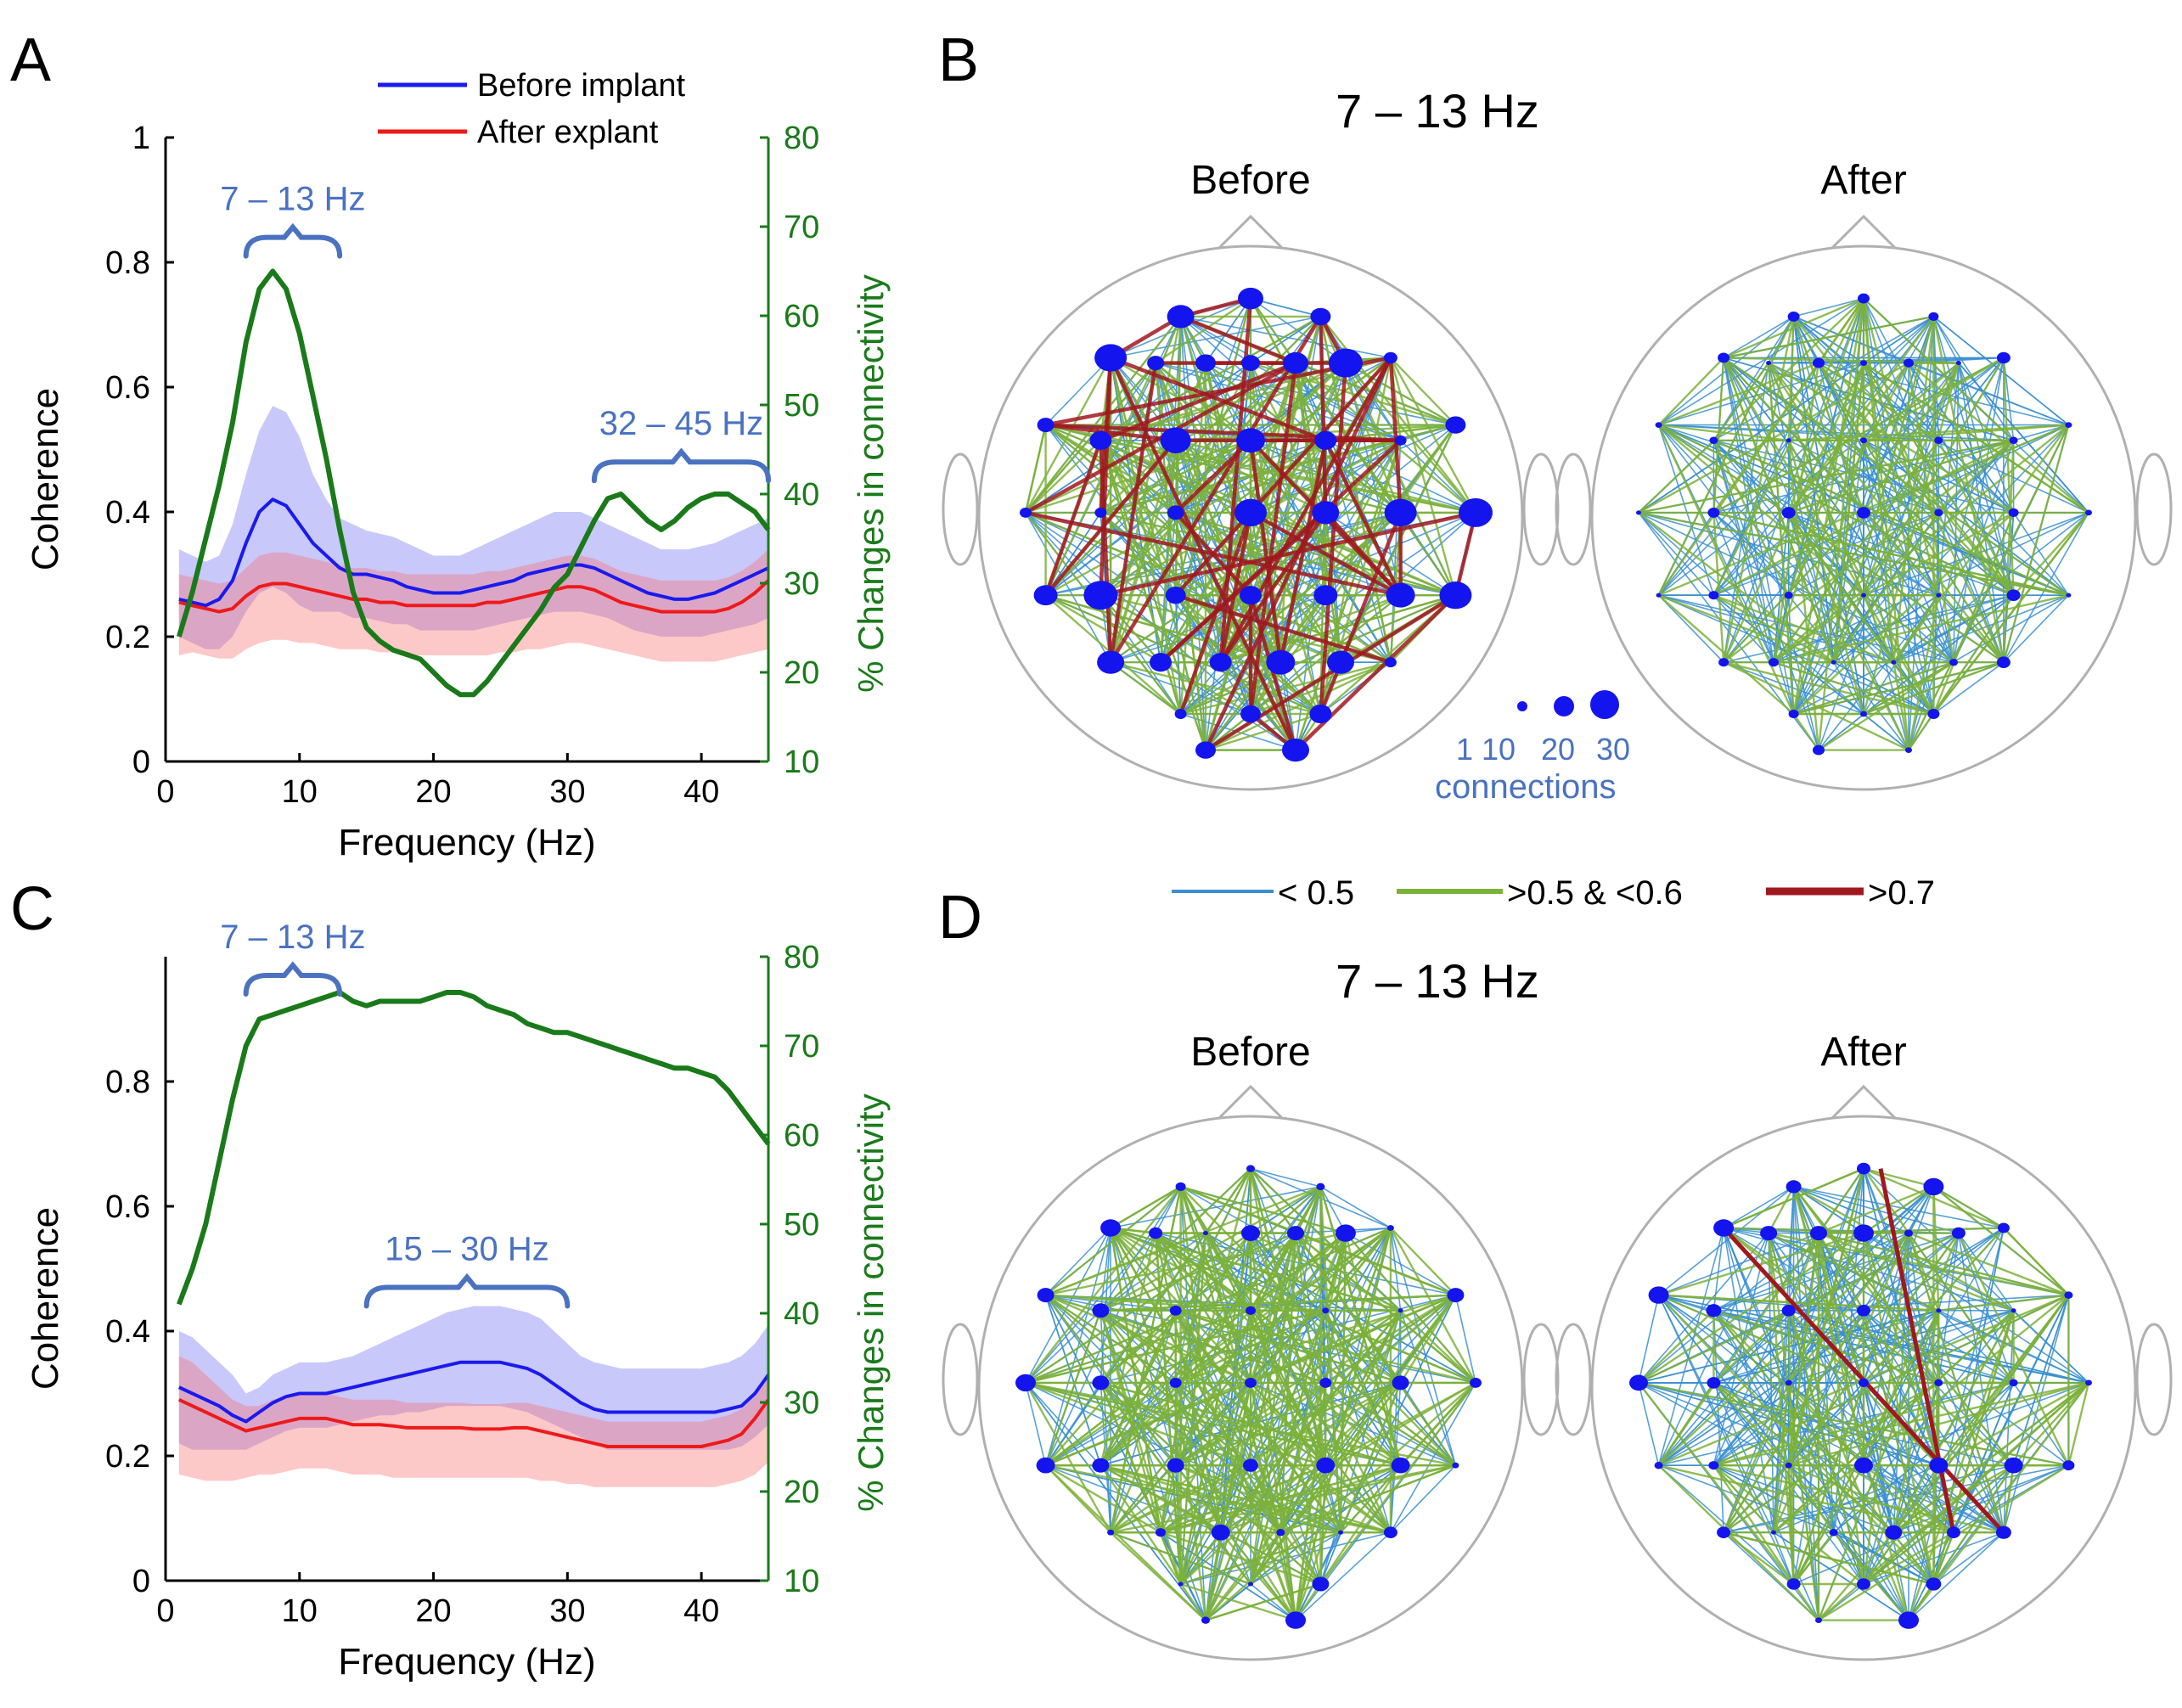  I want to click on chart-a-line-change, so click(473, 483).